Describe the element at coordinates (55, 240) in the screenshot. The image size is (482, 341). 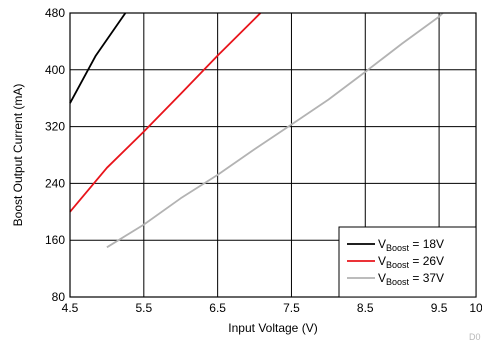
I see `y-tick-label: 160` at that location.